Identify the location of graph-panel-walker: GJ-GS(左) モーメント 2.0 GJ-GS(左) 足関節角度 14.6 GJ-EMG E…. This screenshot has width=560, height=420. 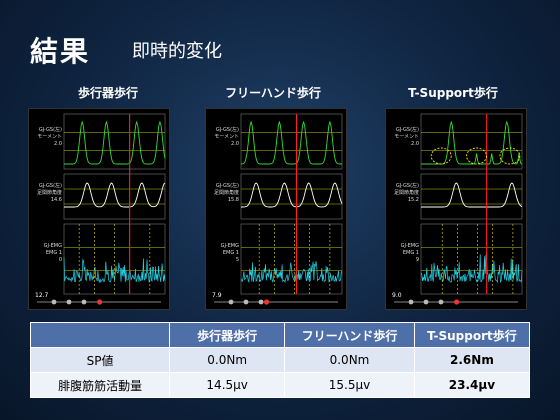
(99, 209).